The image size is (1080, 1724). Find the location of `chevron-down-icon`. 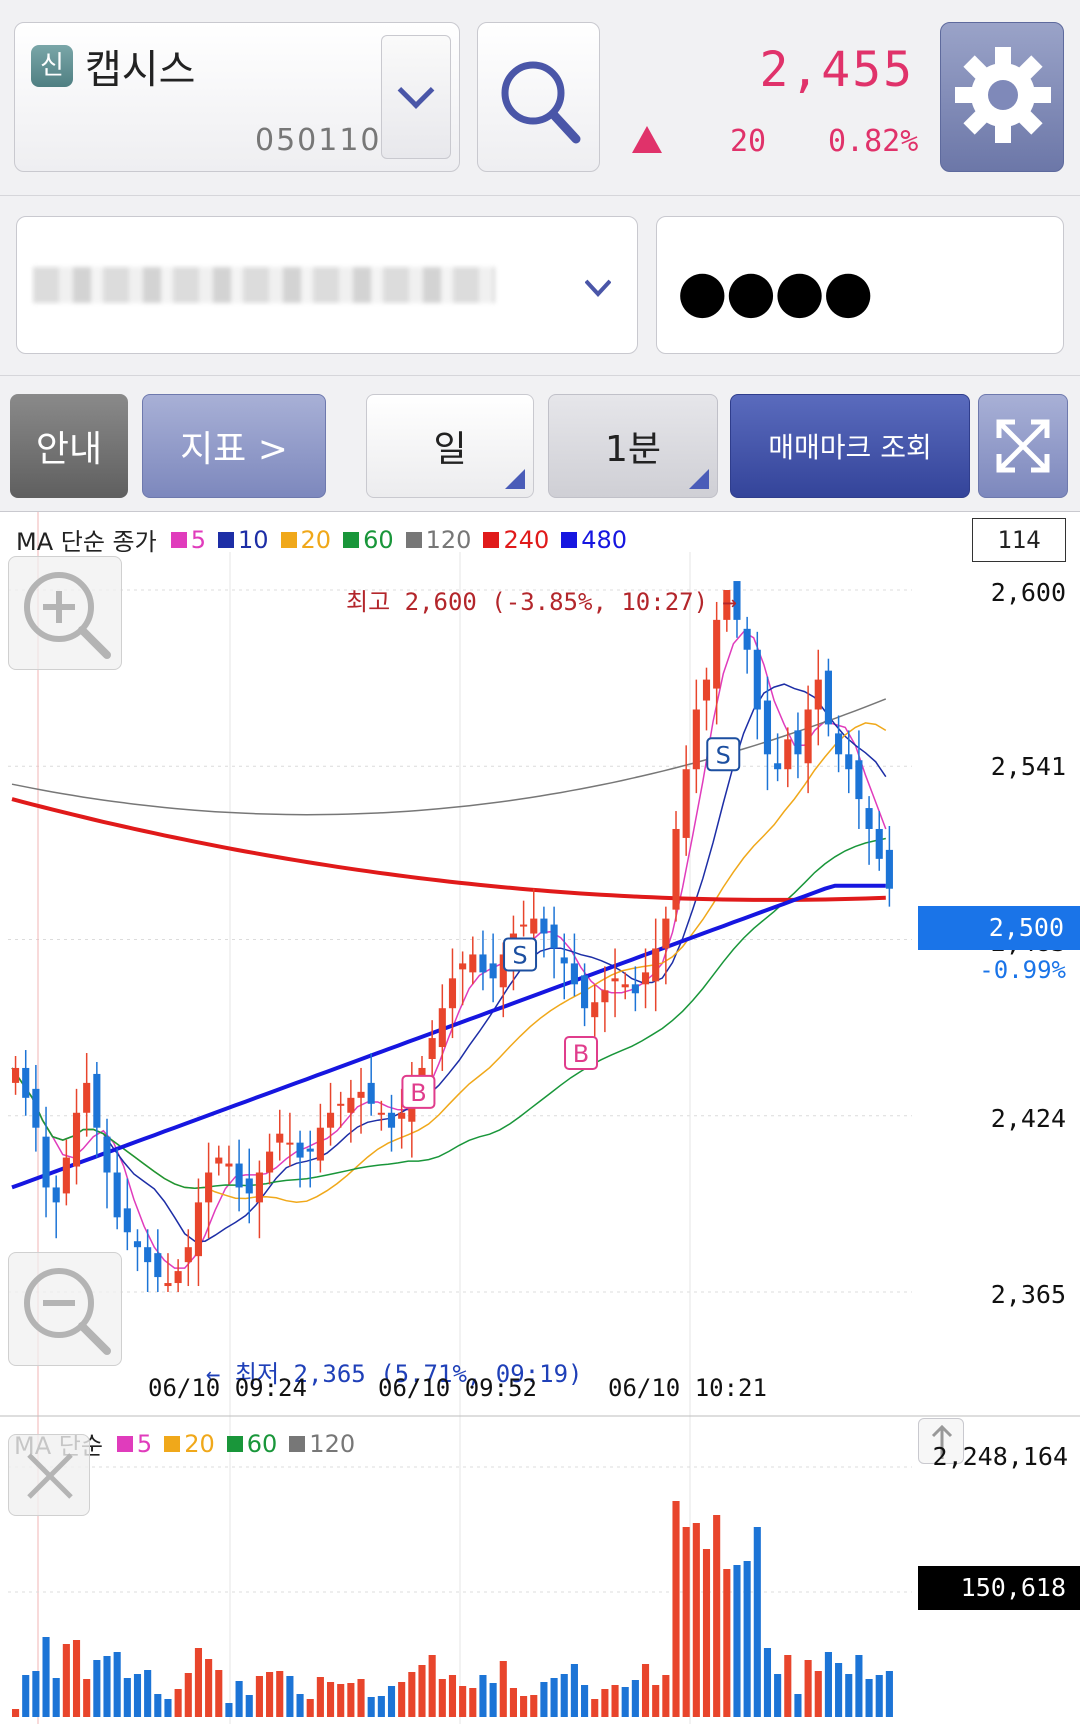

chevron-down-icon is located at coordinates (416, 90).